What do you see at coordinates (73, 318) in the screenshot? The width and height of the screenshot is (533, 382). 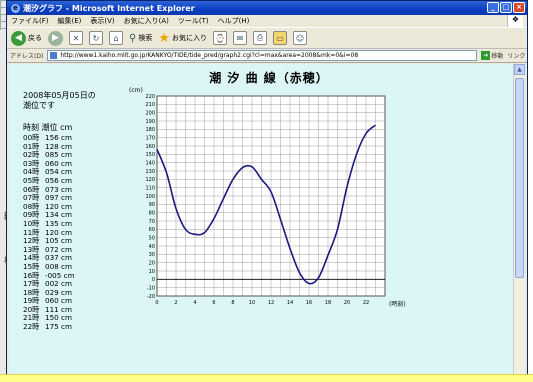 I see `tide-row: 21時 150 cm` at bounding box center [73, 318].